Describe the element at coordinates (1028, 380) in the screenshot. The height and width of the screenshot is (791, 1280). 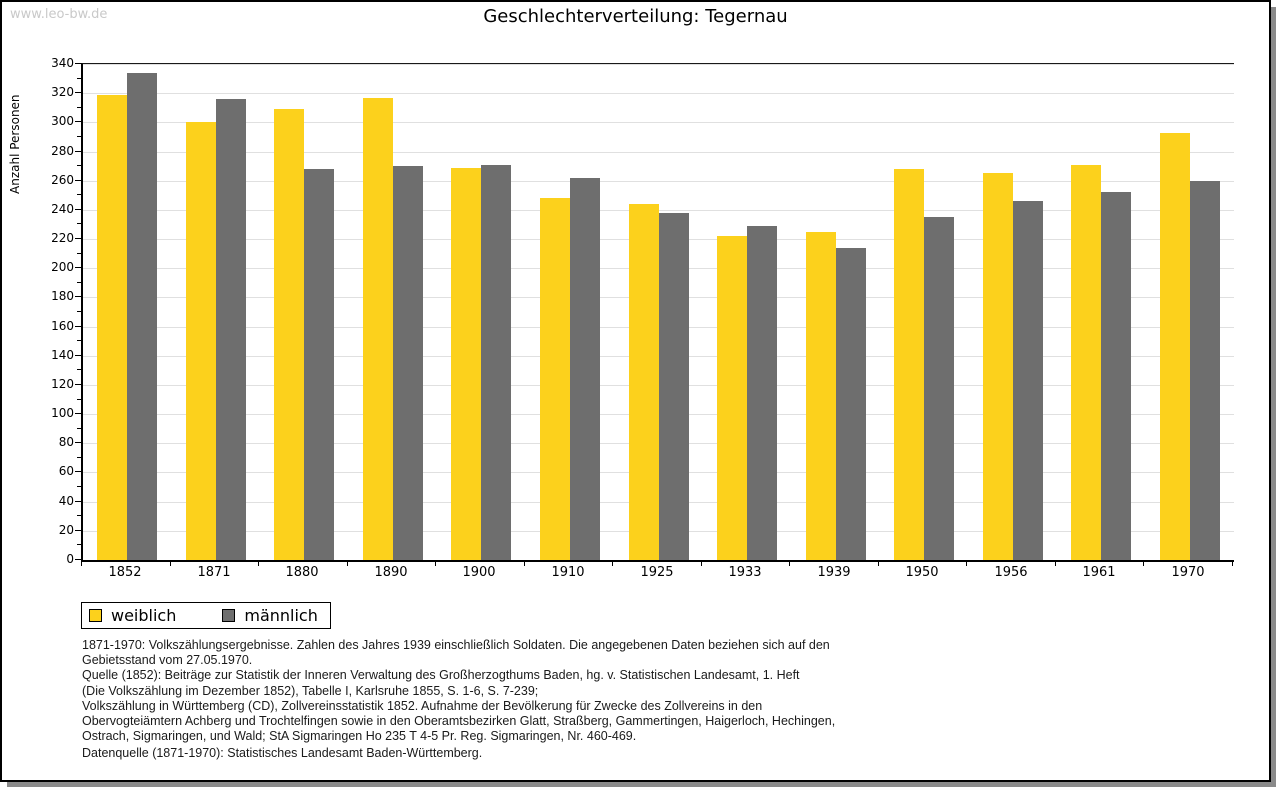
I see `bar-männlich-1956` at that location.